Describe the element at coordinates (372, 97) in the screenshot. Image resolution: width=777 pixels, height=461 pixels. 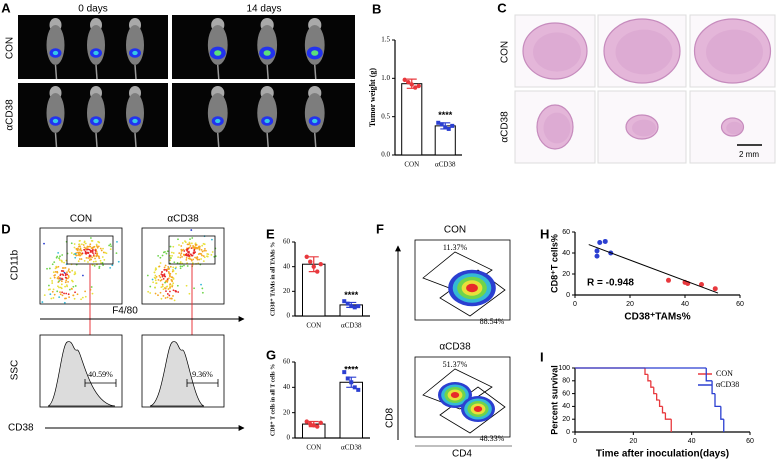
I see `axis-label: Tumor weight (g)` at that location.